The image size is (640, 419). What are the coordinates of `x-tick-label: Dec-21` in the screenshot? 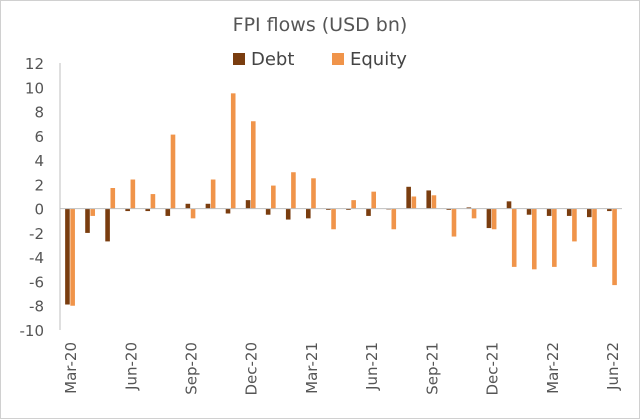 It's located at (493, 369).